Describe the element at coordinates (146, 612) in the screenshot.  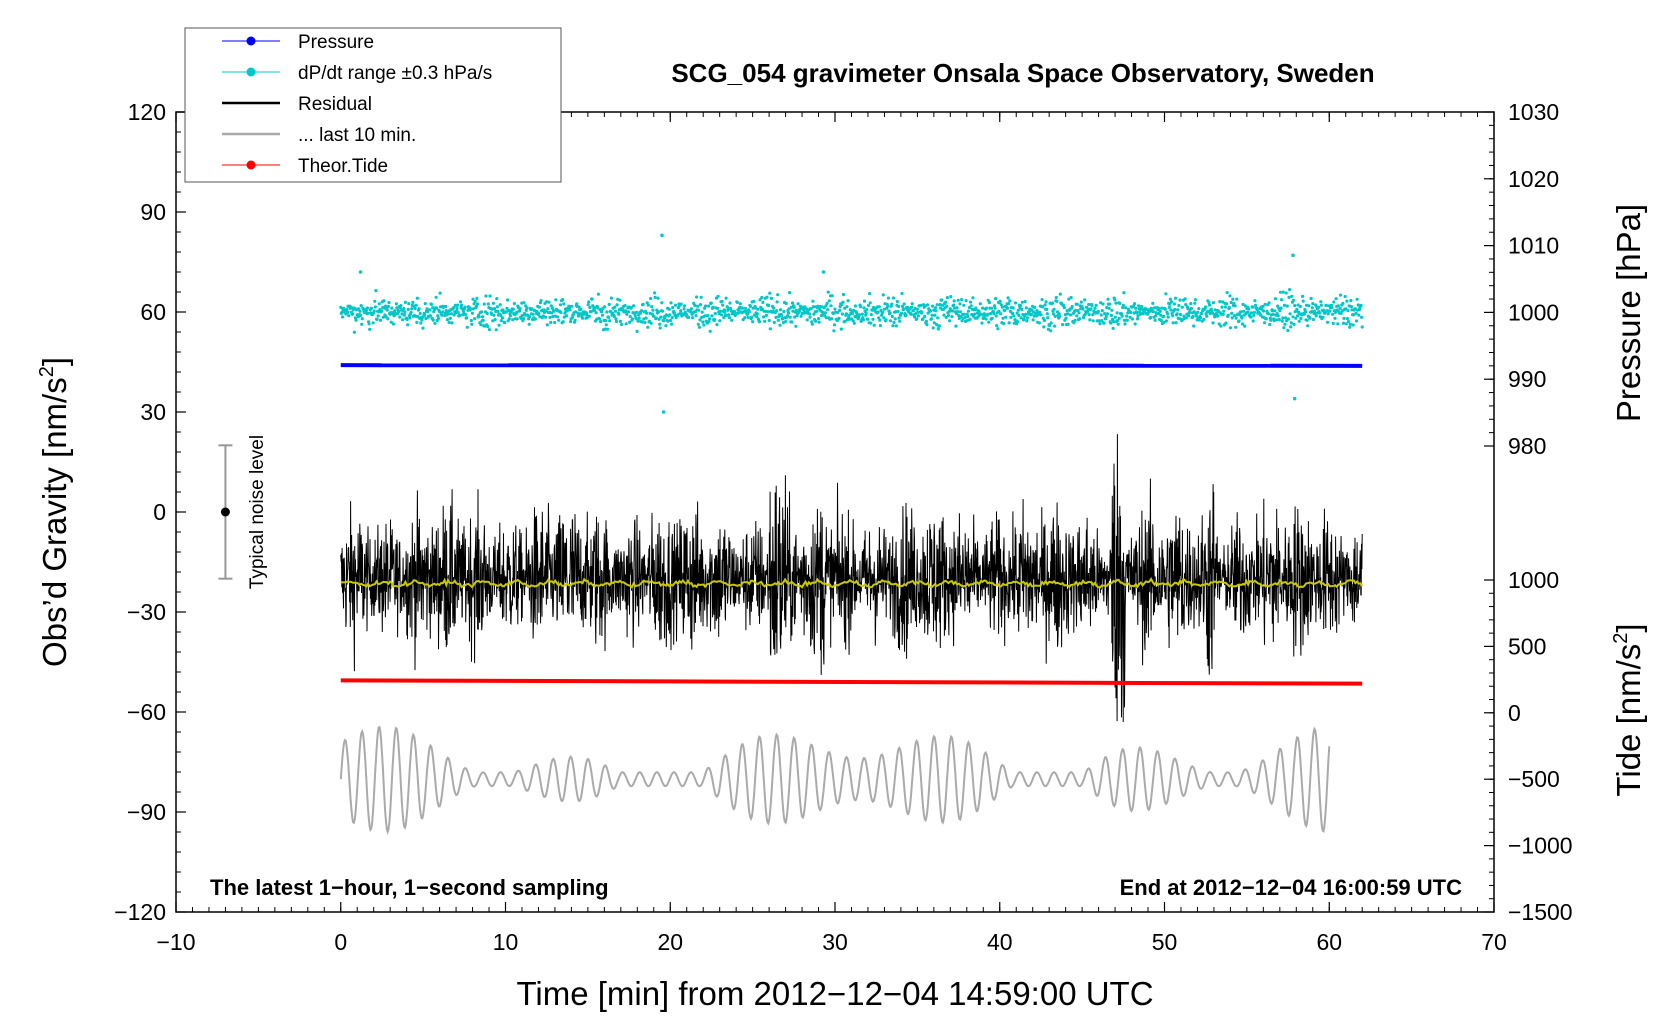
I see `y-left-tick-label: −30` at that location.